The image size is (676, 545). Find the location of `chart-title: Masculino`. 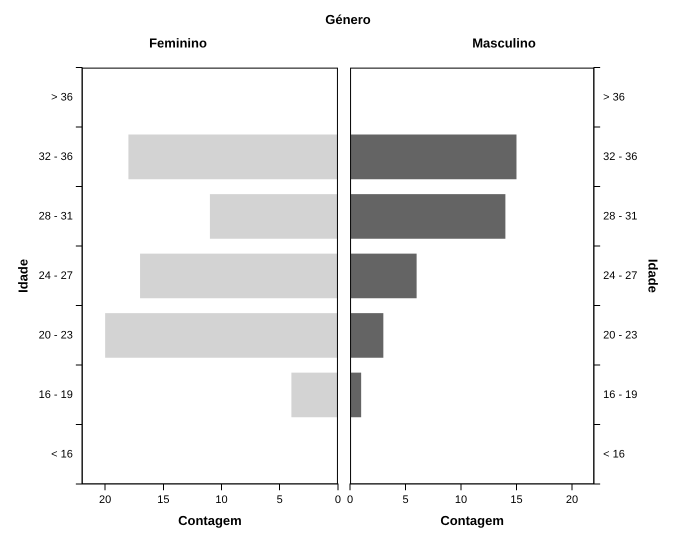

chart-title: Masculino is located at coordinates (504, 42).